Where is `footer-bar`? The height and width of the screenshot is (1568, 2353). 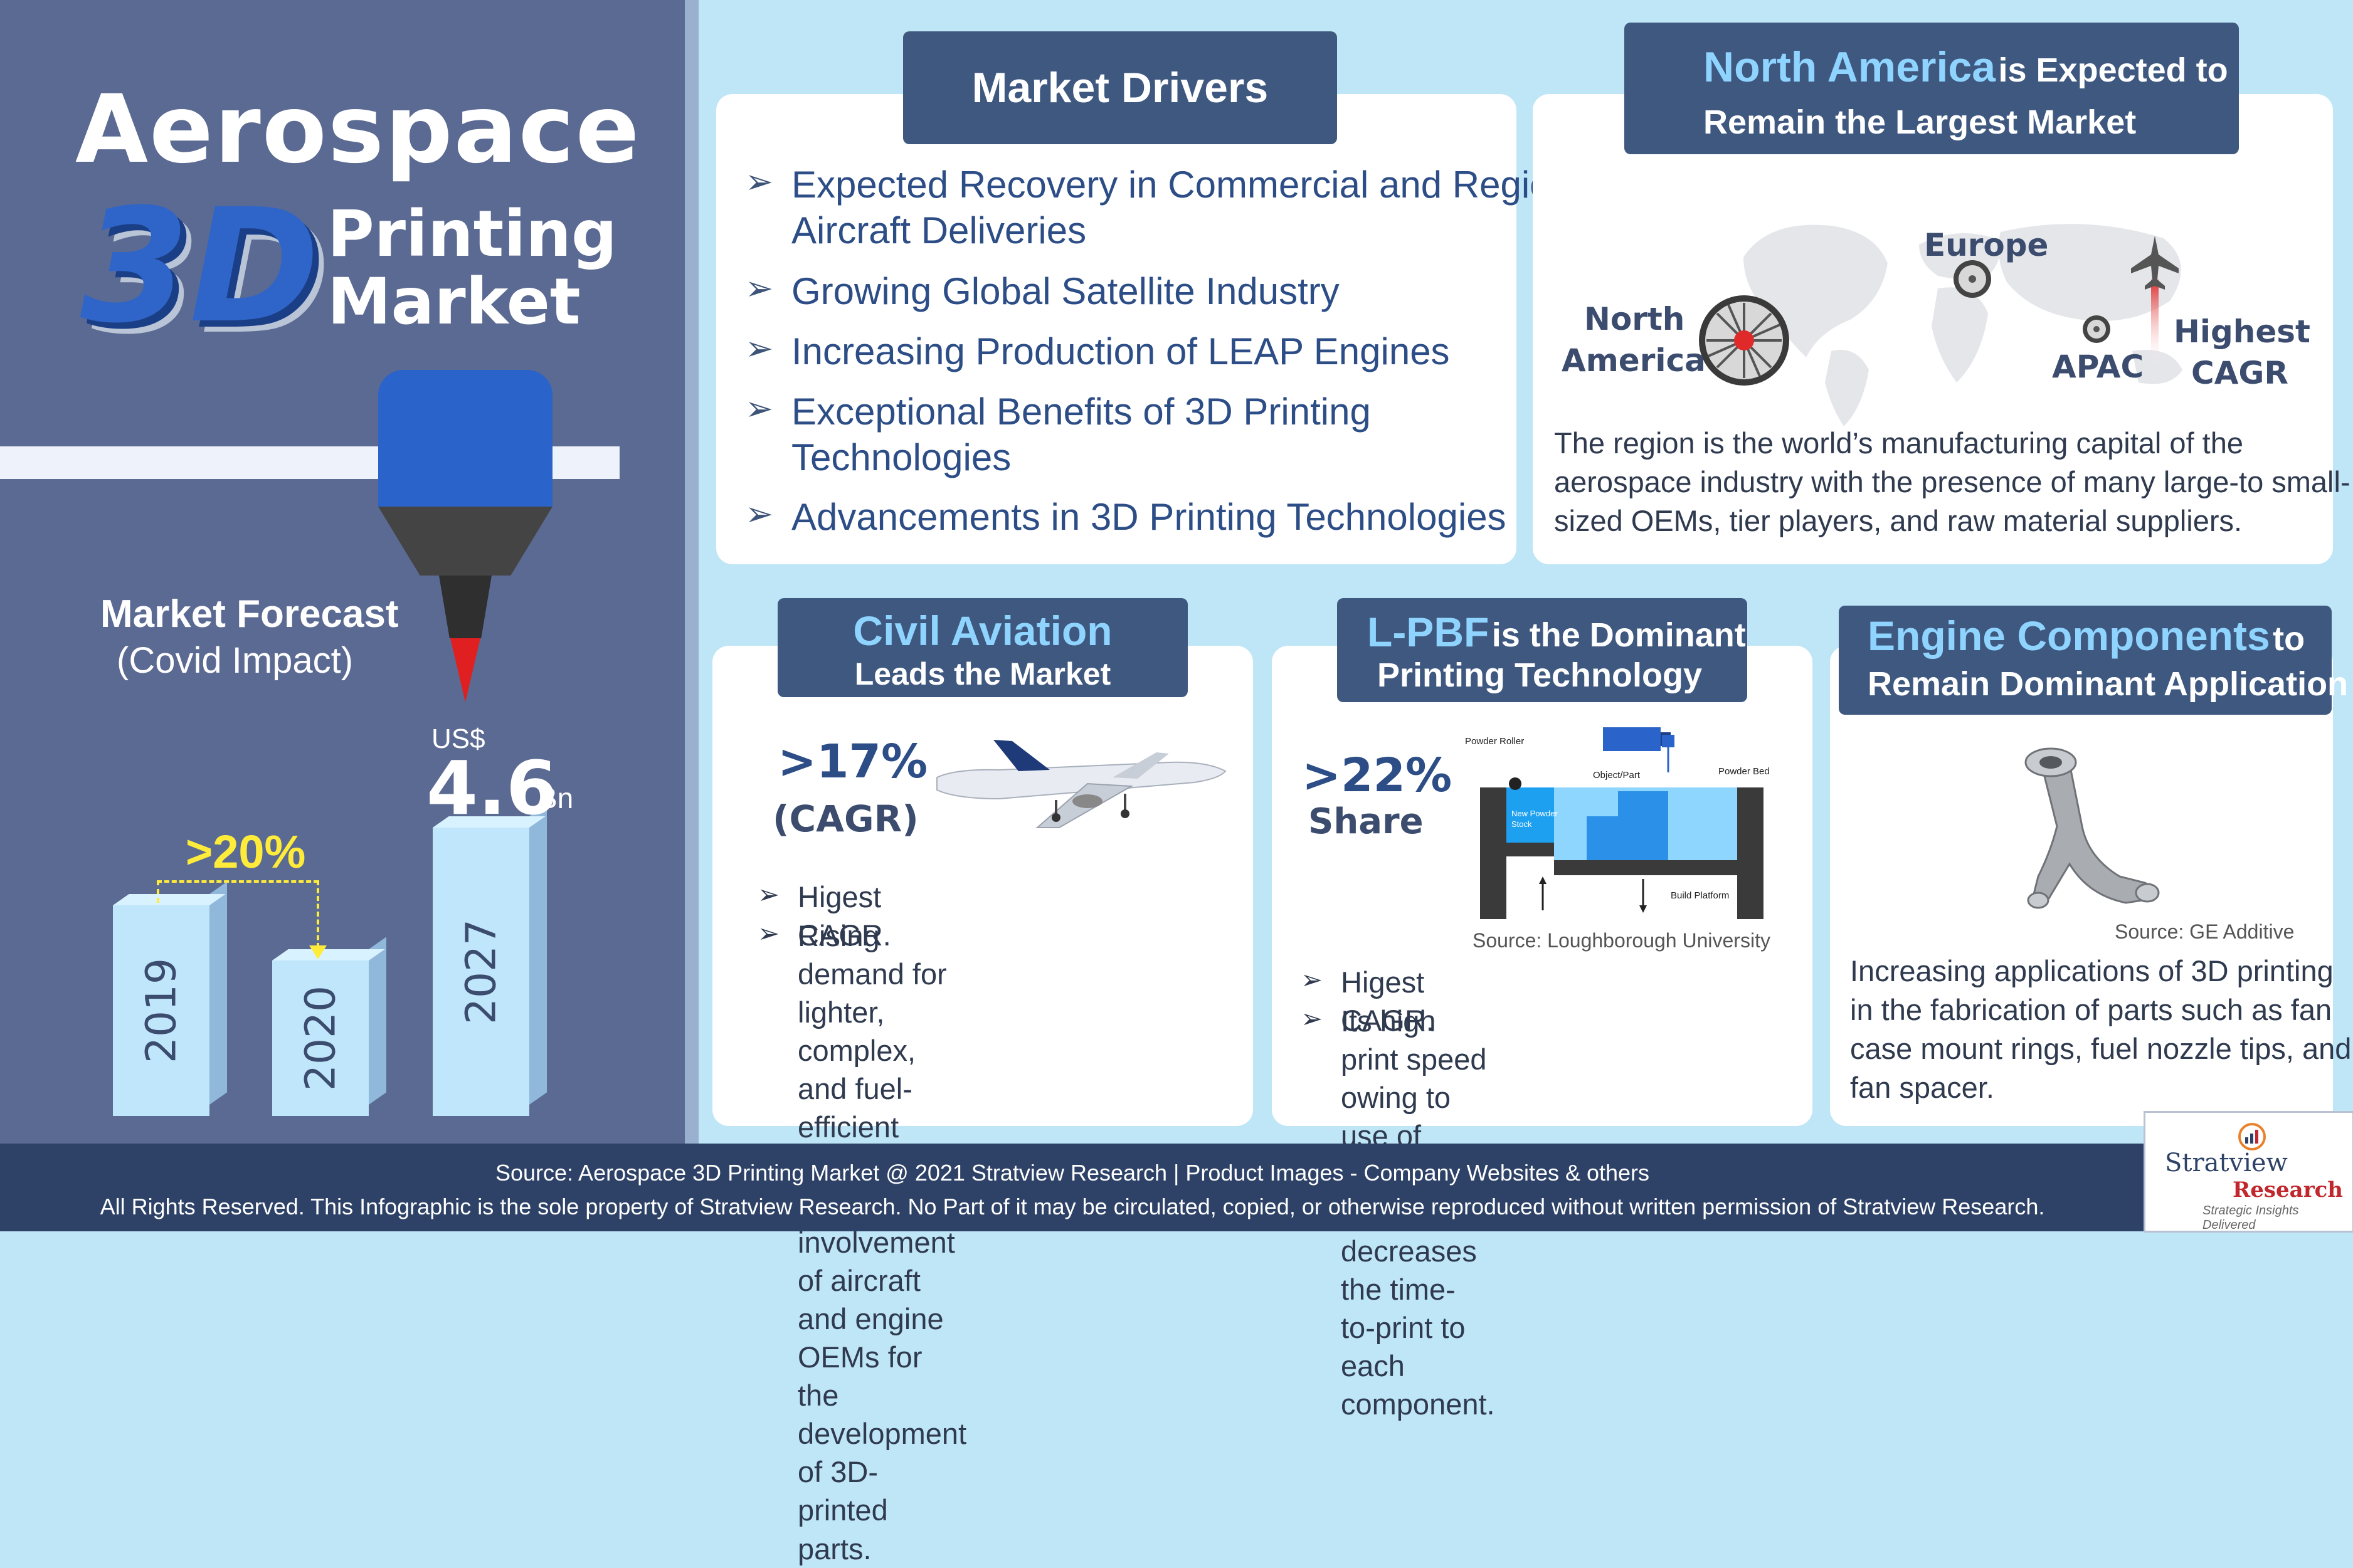 footer-bar is located at coordinates (1176, 1187).